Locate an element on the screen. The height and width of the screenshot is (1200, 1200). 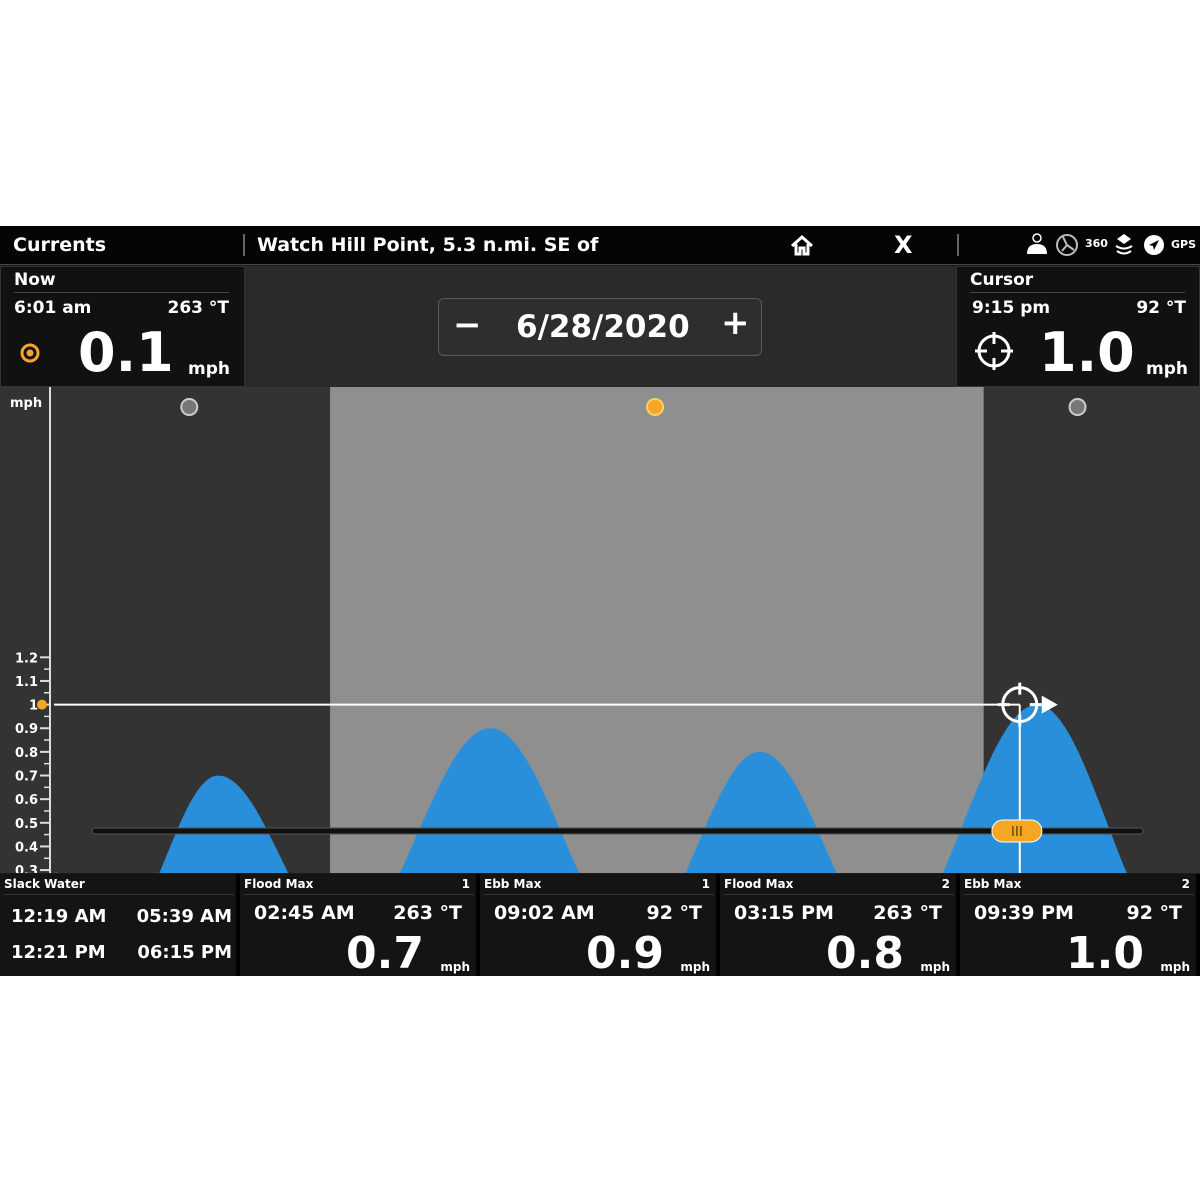
crosshair-lines is located at coordinates (1019, 704).